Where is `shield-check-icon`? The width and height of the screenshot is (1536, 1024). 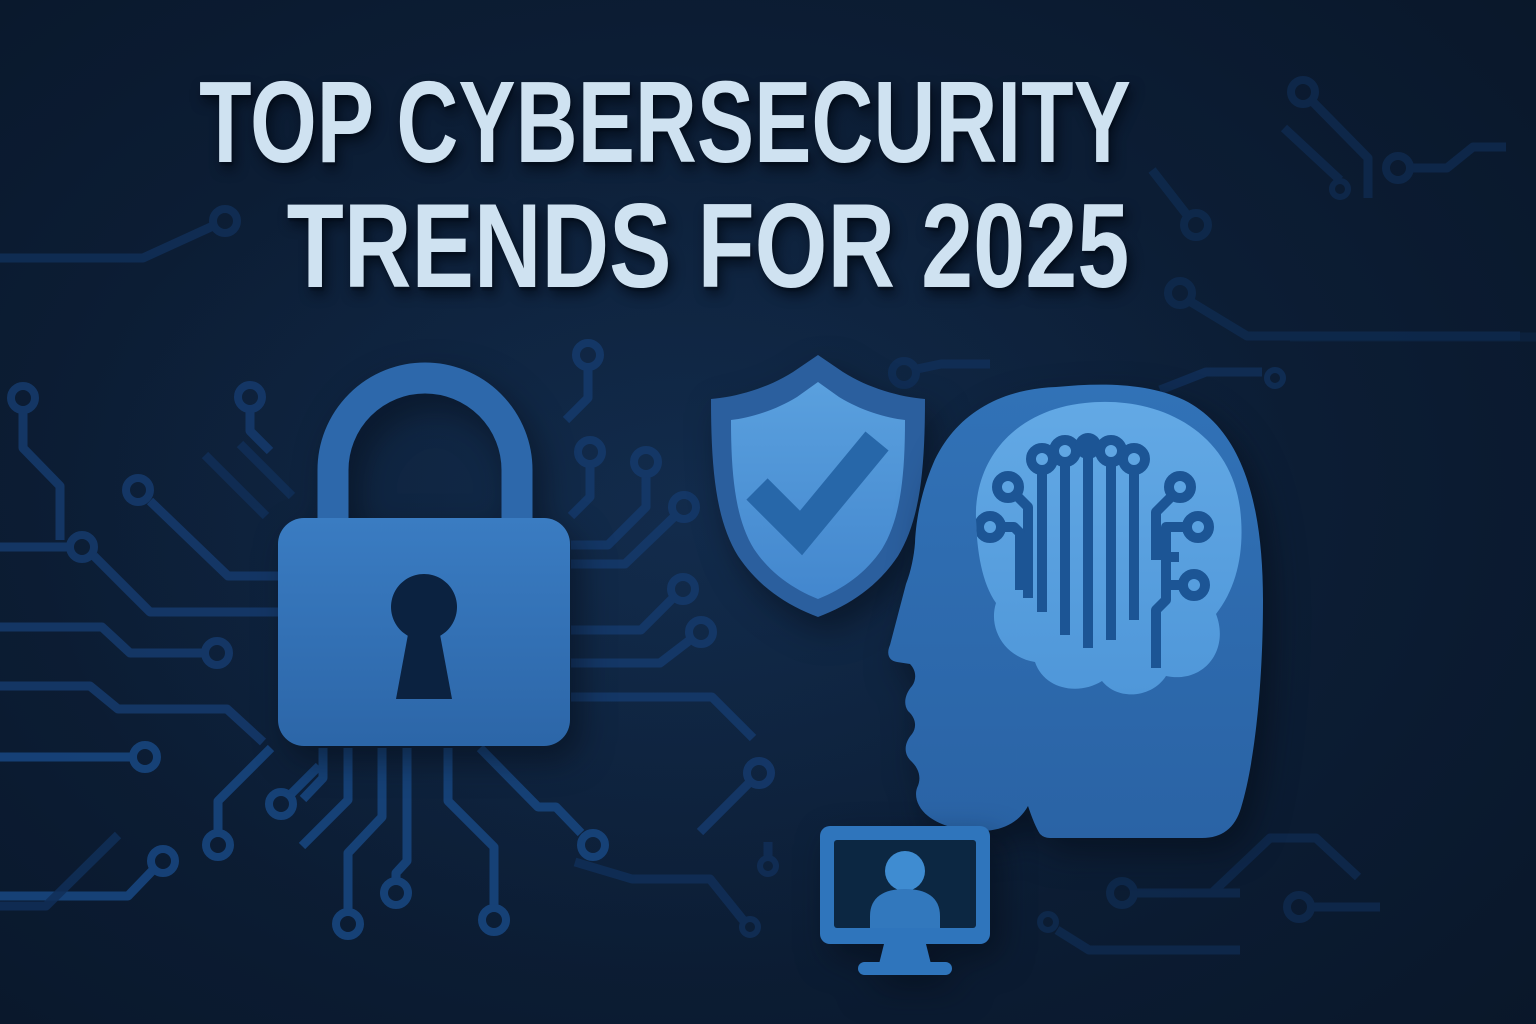 shield-check-icon is located at coordinates (818, 486).